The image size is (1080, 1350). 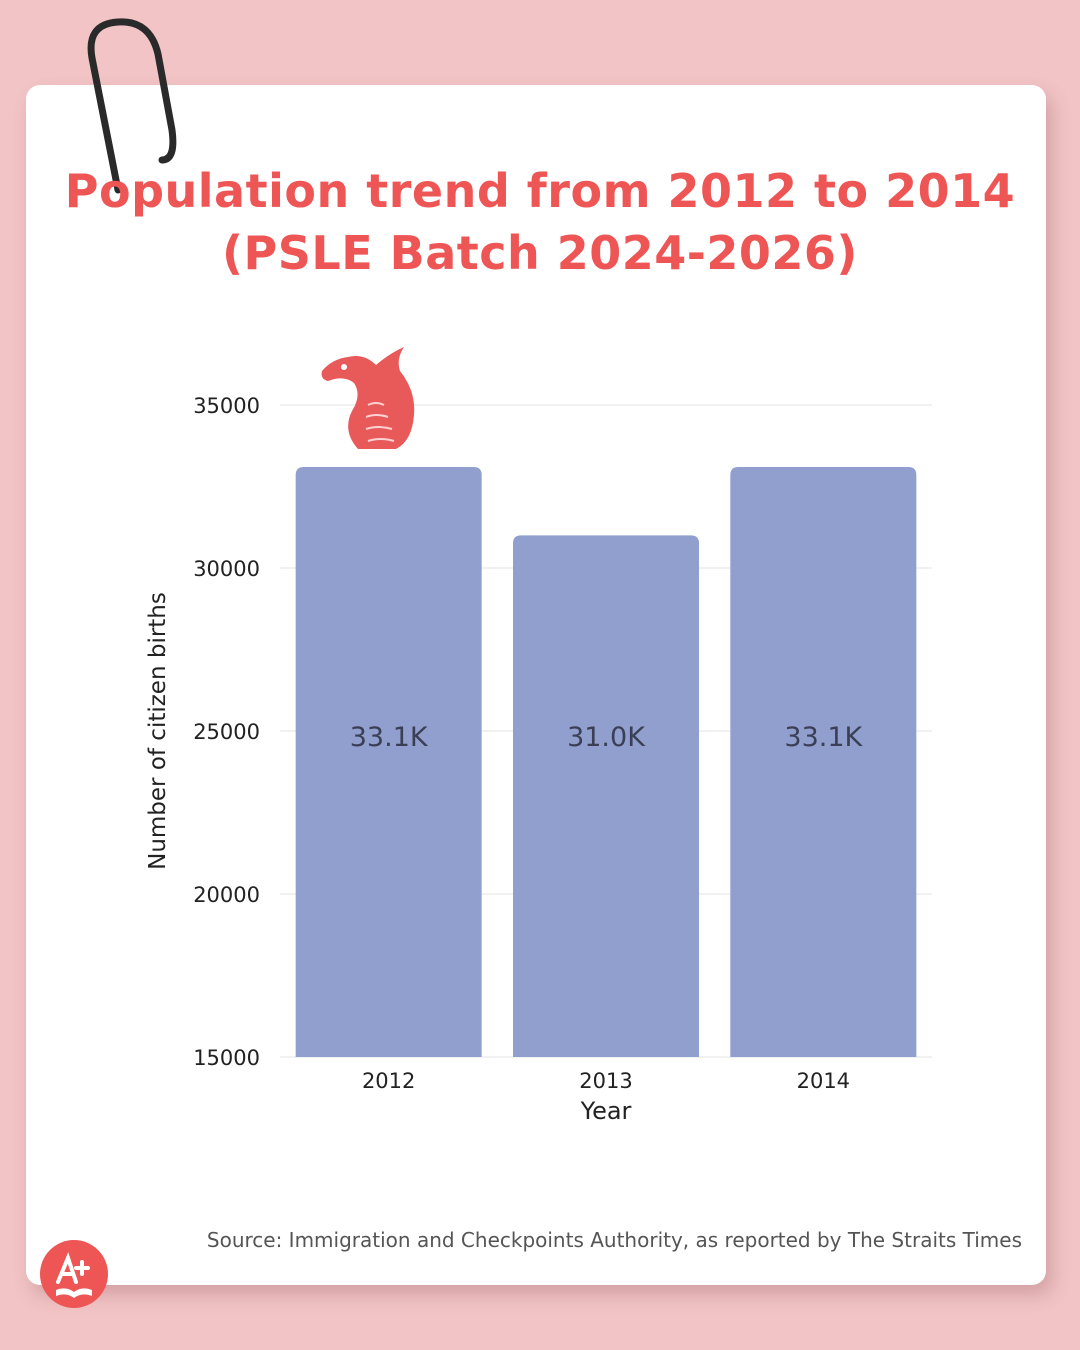 I want to click on bar-2013, so click(x=606, y=796).